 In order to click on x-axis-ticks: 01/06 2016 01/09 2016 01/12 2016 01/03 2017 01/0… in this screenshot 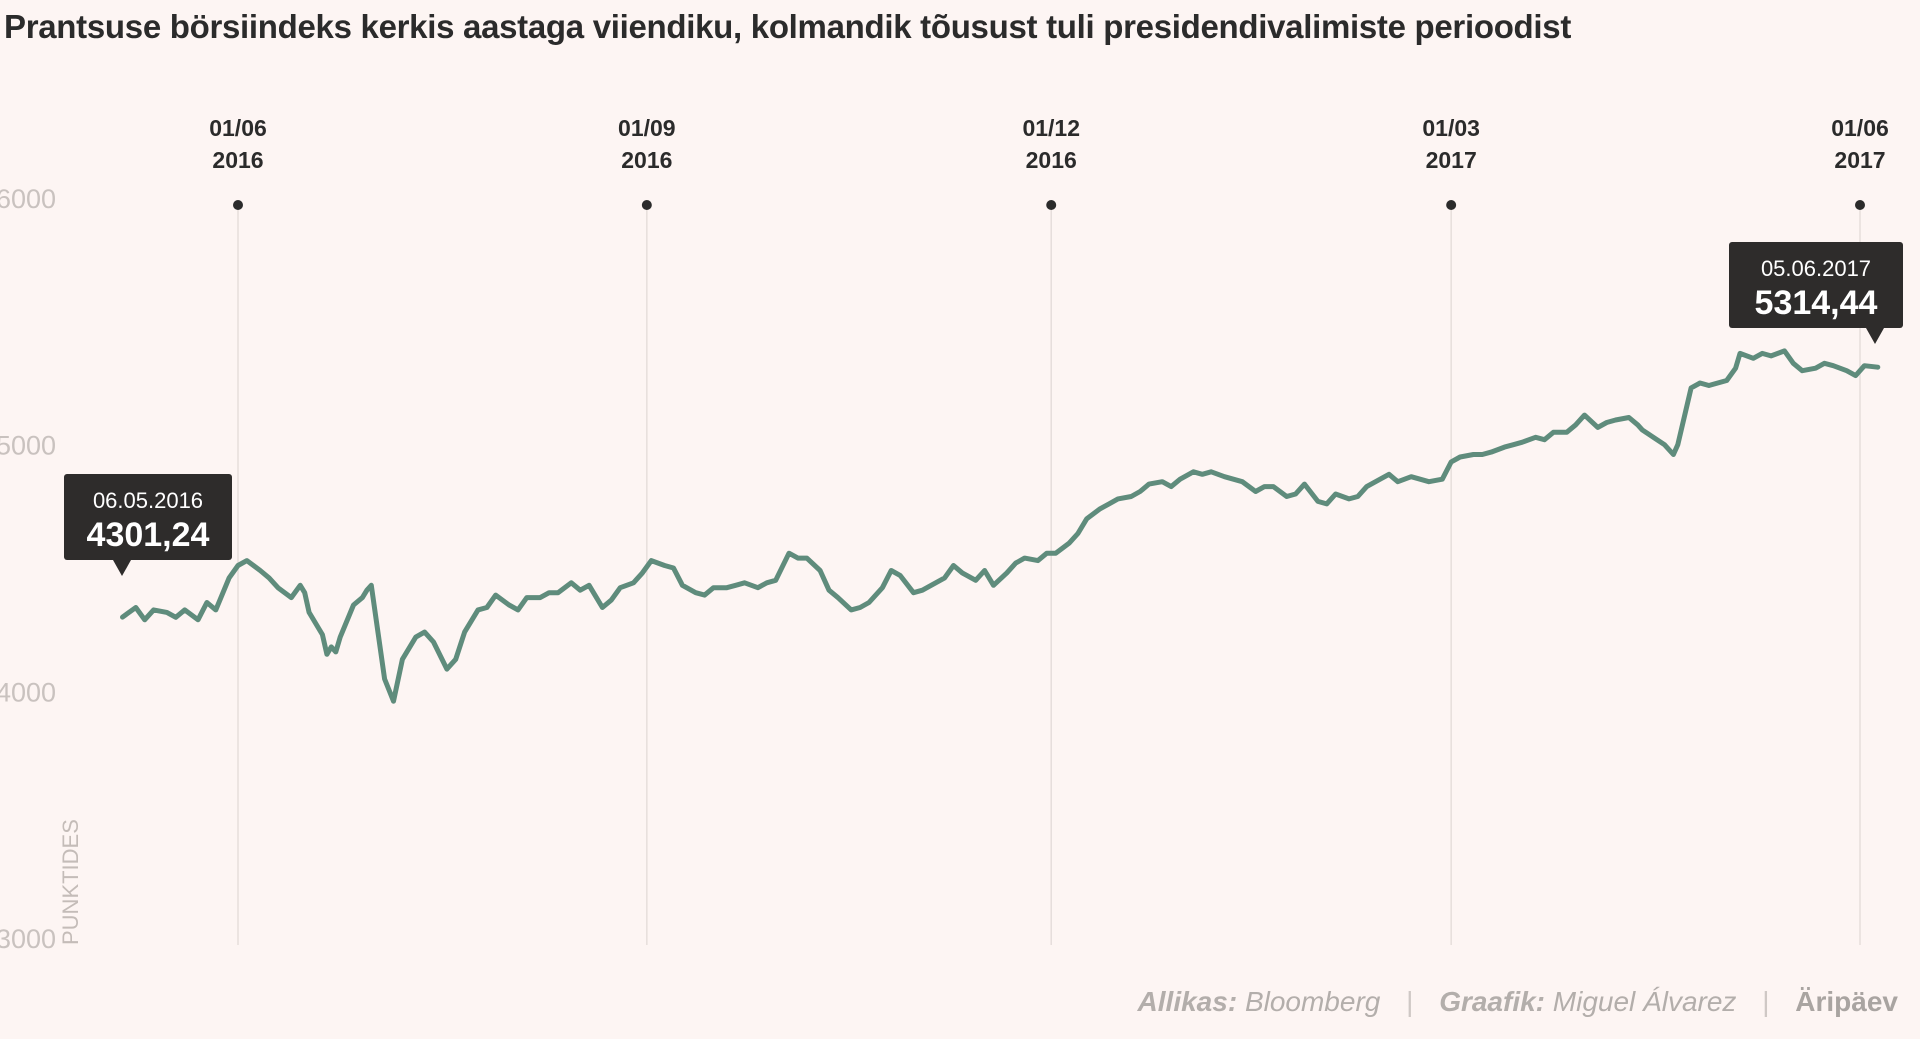, I will do `click(1049, 162)`.